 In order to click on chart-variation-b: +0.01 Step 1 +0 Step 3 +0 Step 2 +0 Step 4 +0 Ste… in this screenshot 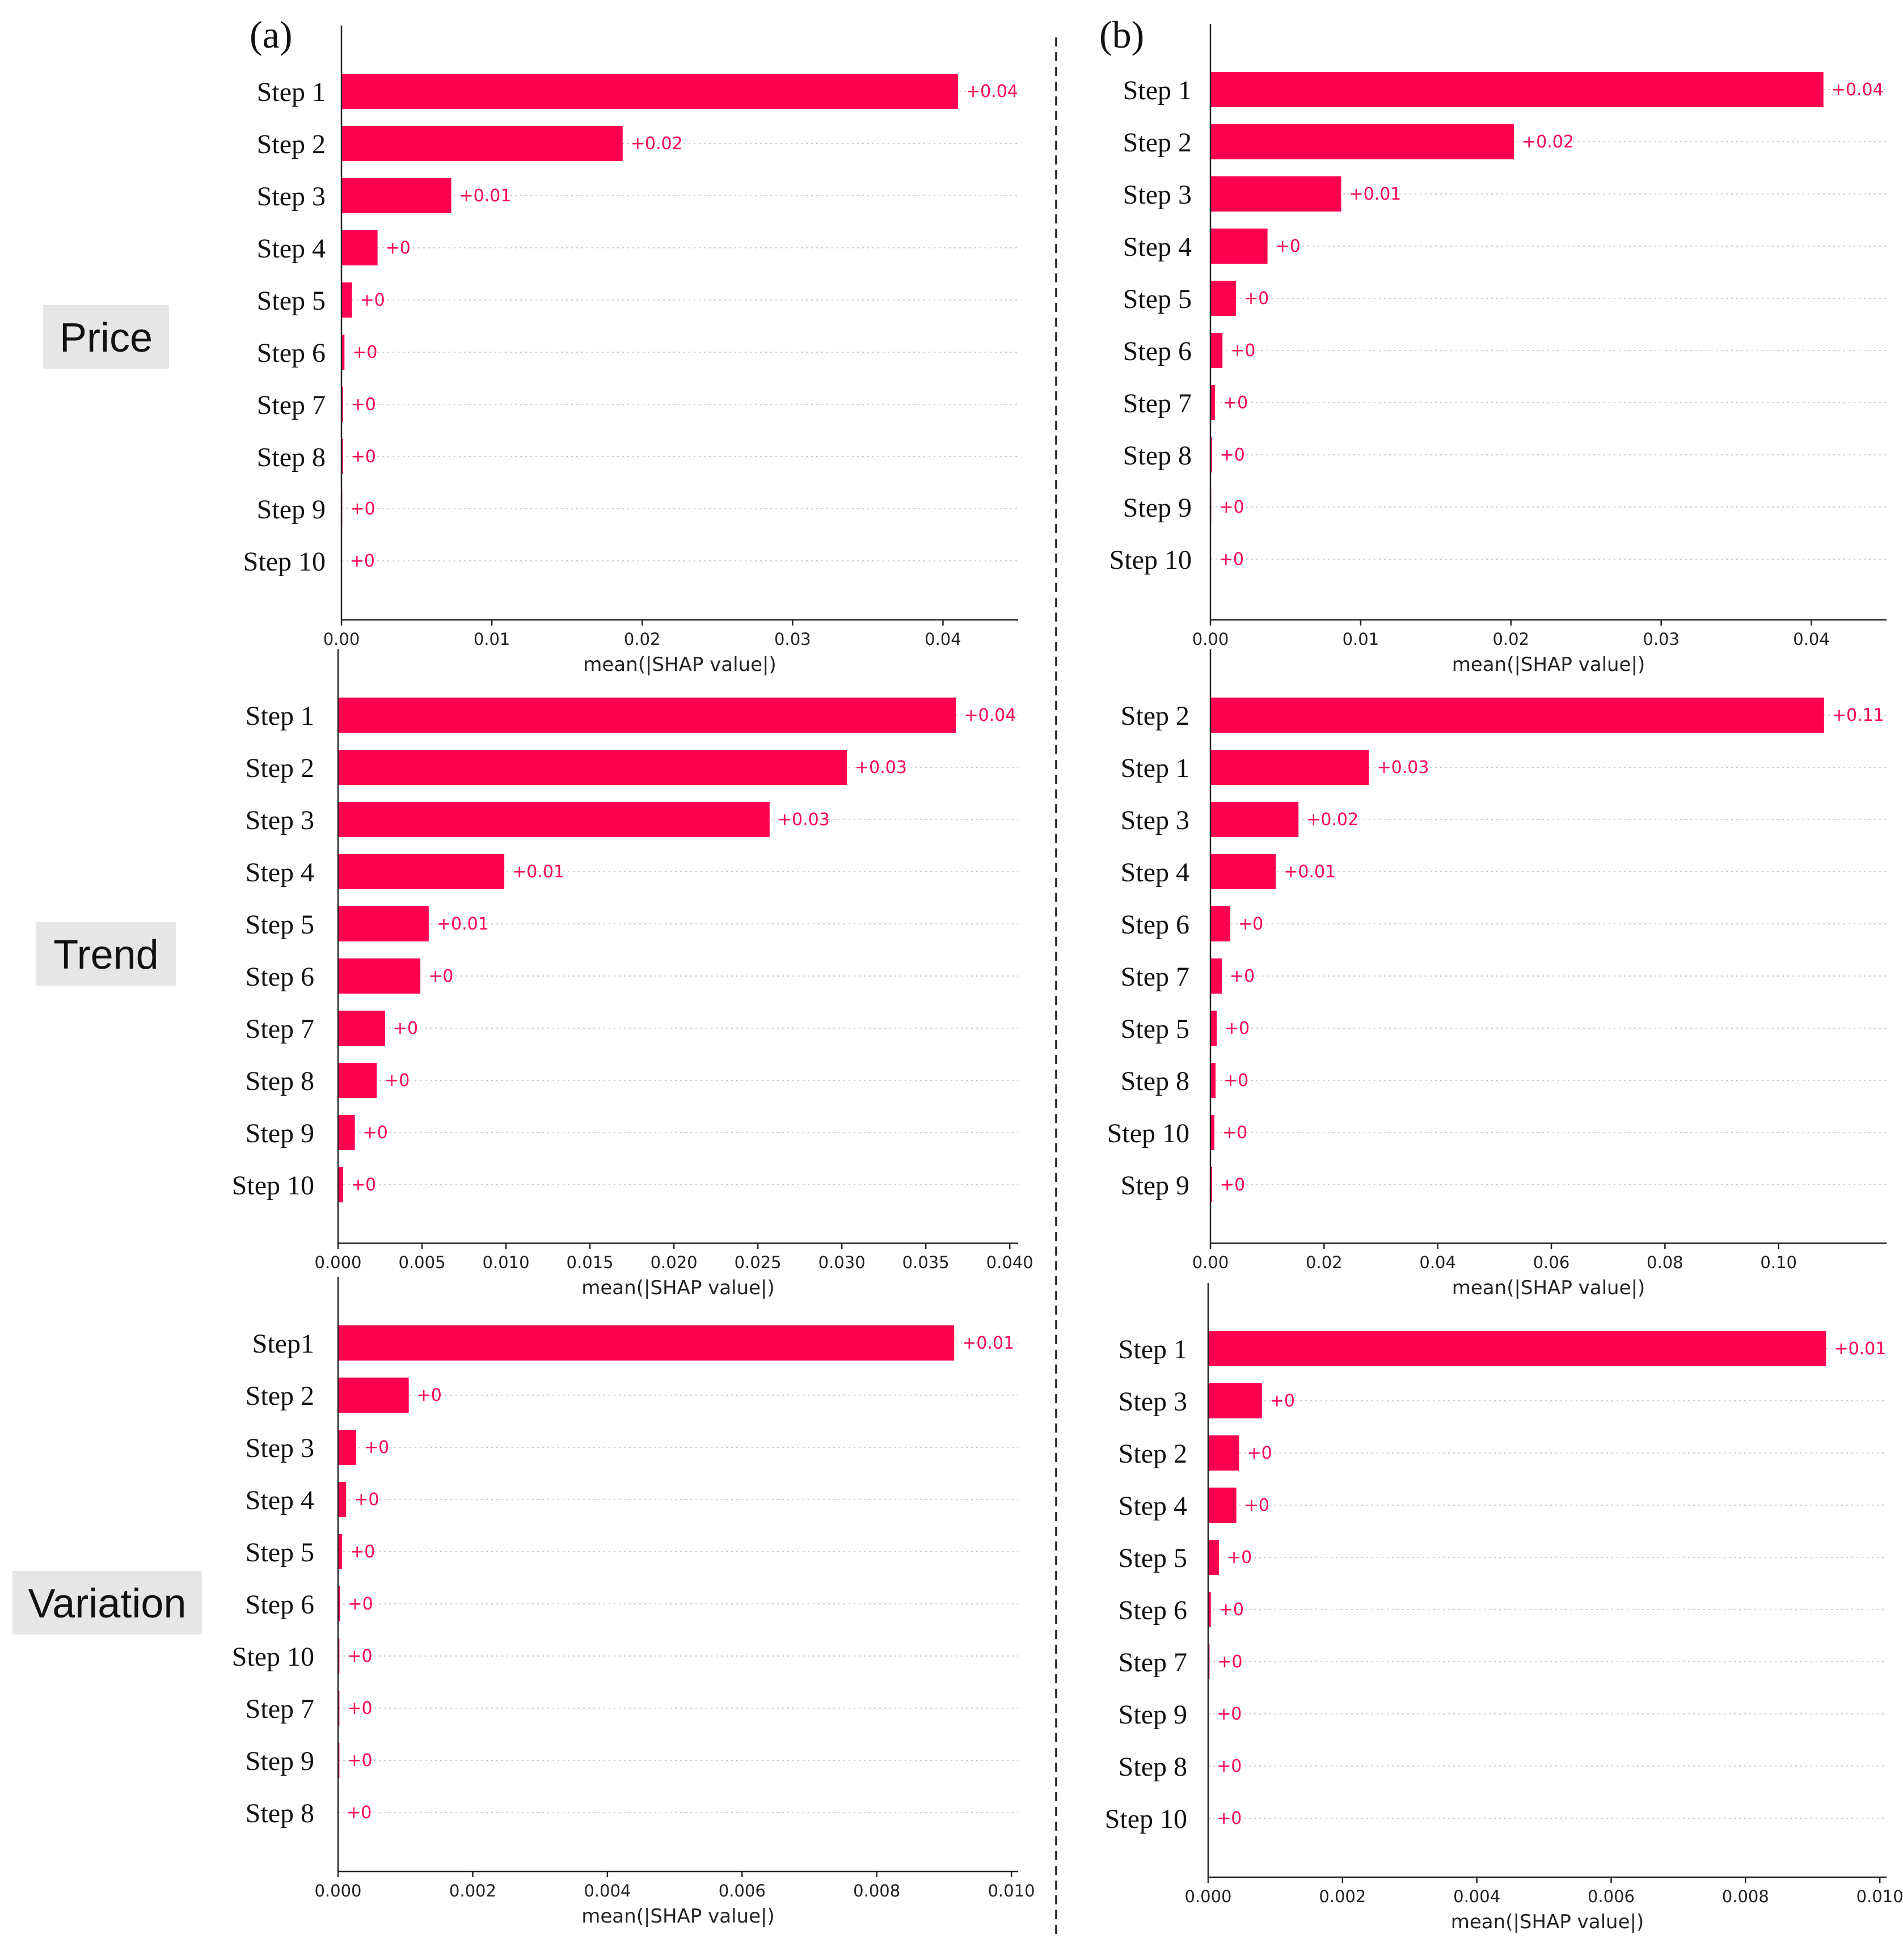, I will do `click(1504, 1608)`.